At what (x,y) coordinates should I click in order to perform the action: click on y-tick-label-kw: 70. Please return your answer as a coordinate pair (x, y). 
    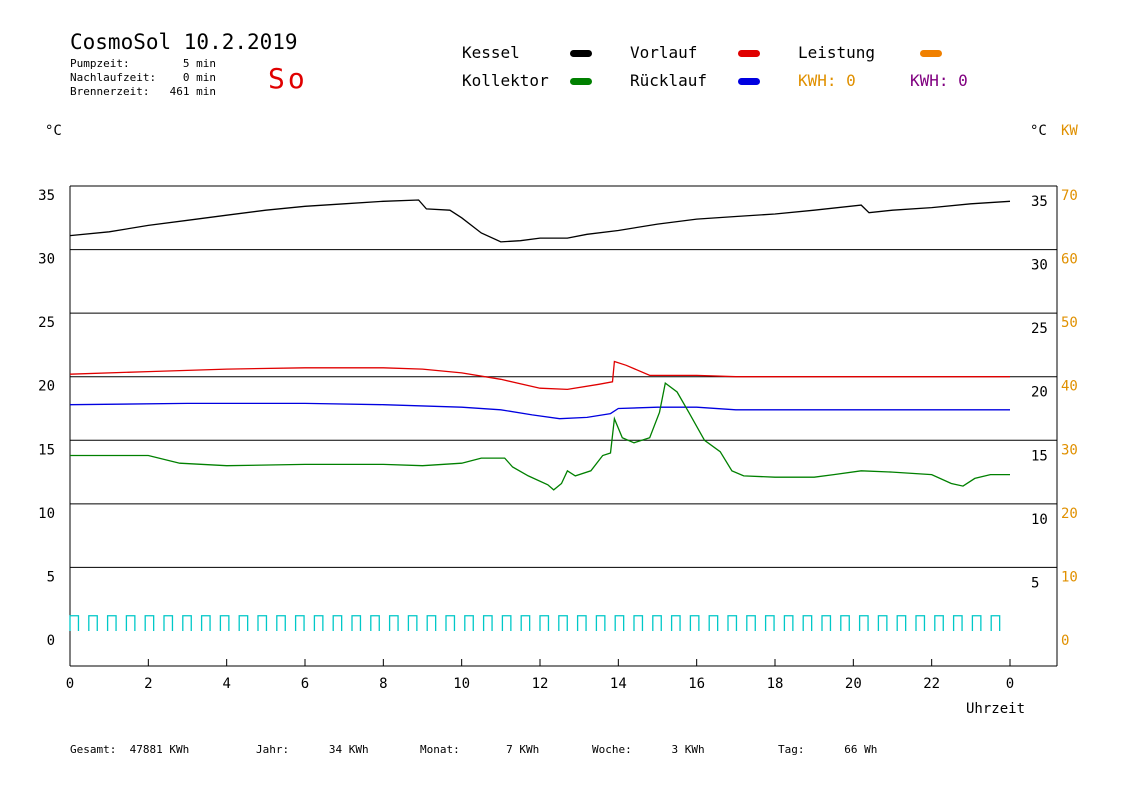
    Looking at the image, I should click on (1069, 196).